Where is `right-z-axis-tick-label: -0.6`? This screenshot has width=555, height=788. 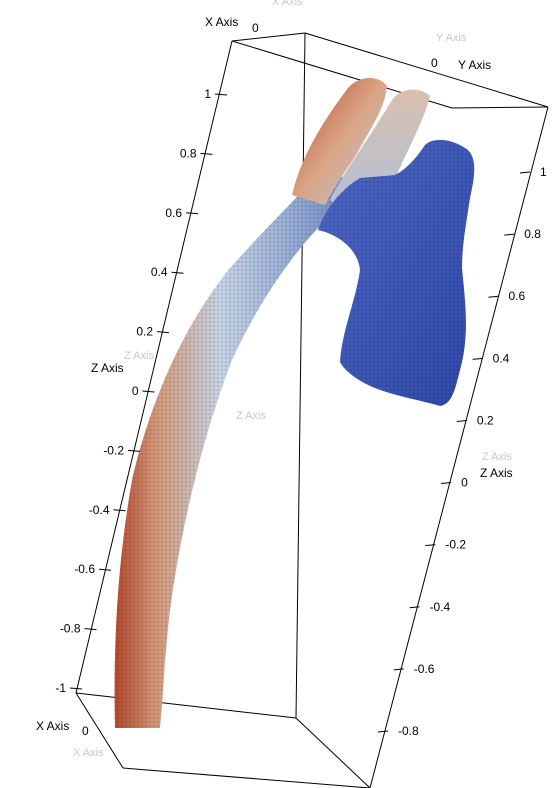
right-z-axis-tick-label: -0.6 is located at coordinates (424, 669).